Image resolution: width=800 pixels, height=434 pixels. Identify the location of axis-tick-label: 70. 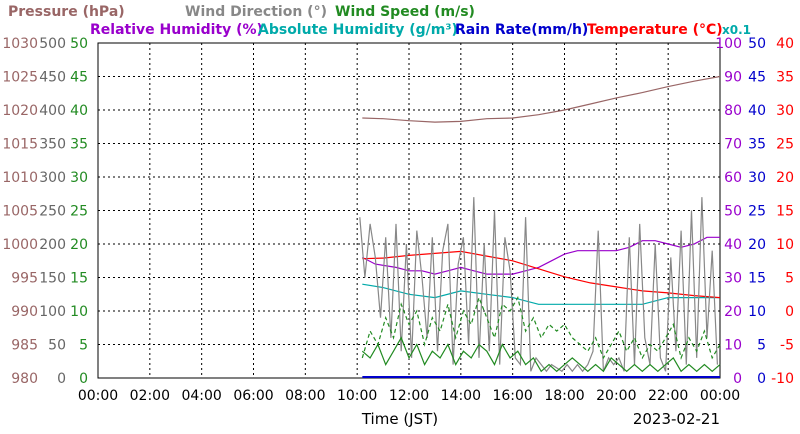
(733, 145).